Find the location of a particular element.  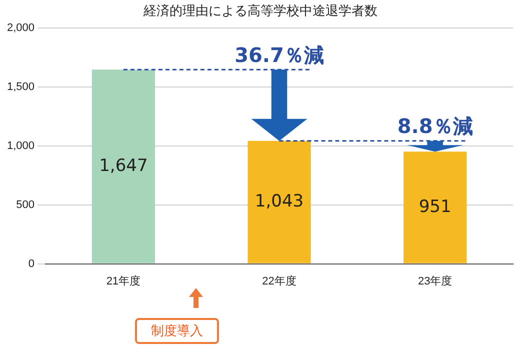

annotation: 8.8％減 is located at coordinates (435, 126).